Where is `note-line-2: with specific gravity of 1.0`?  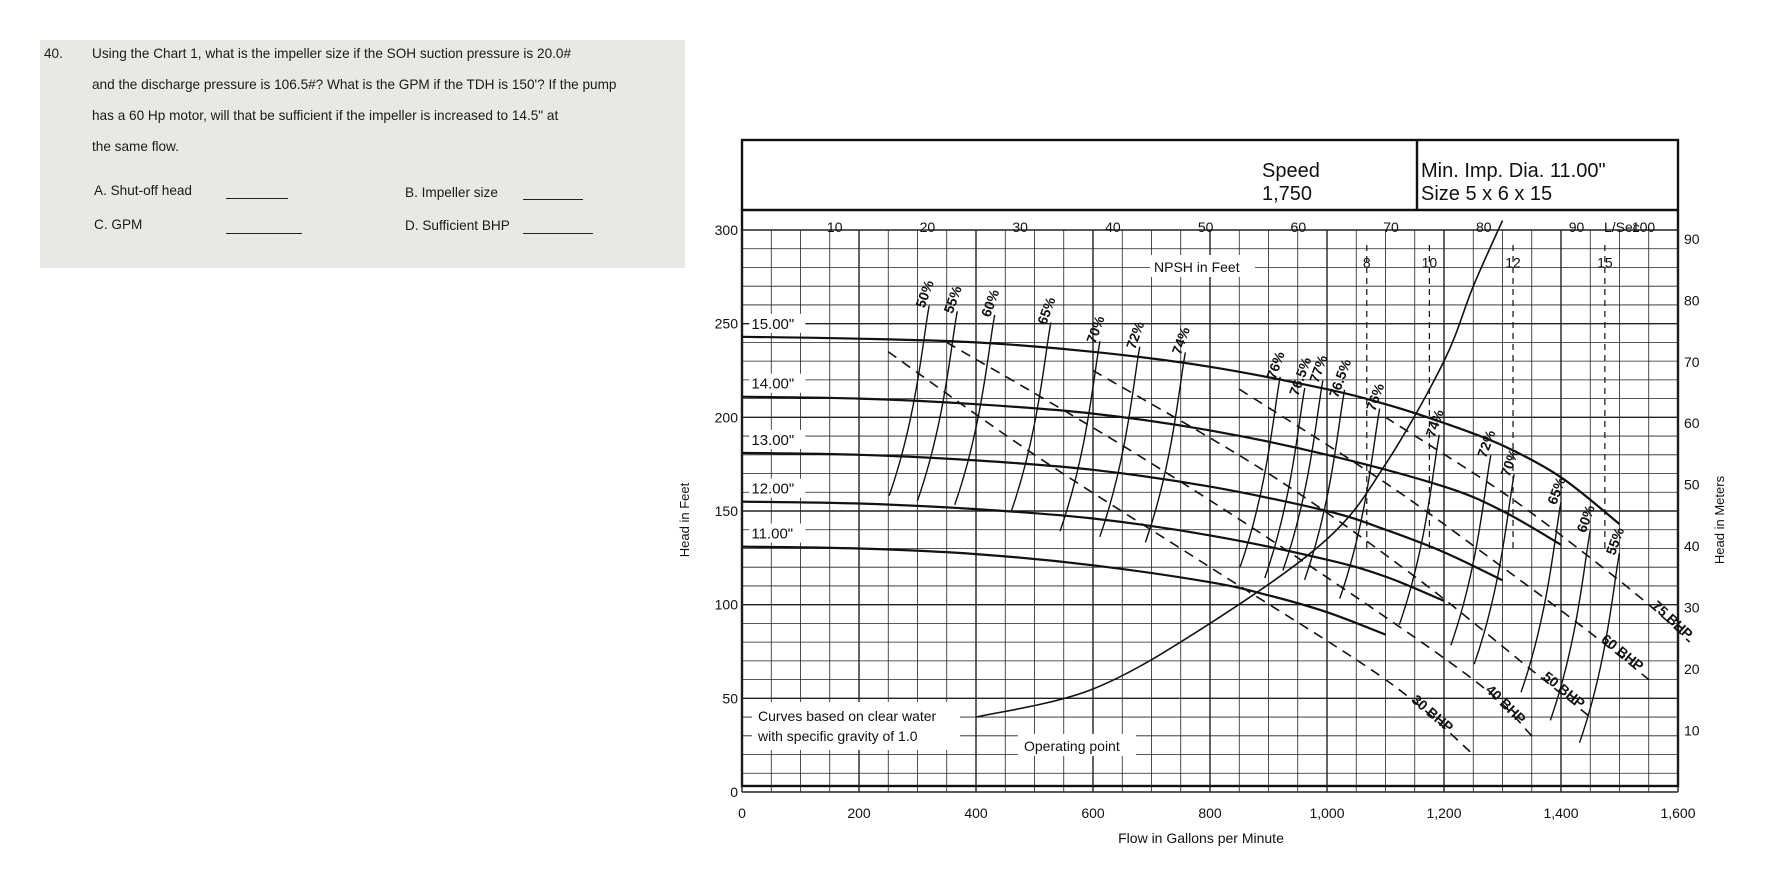
note-line-2: with specific gravity of 1.0 is located at coordinates (837, 736).